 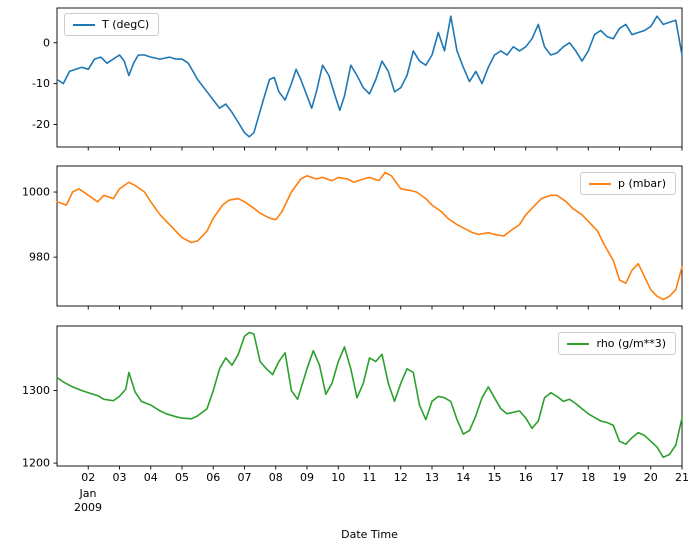 I want to click on svg-text: 08, so click(x=276, y=477).